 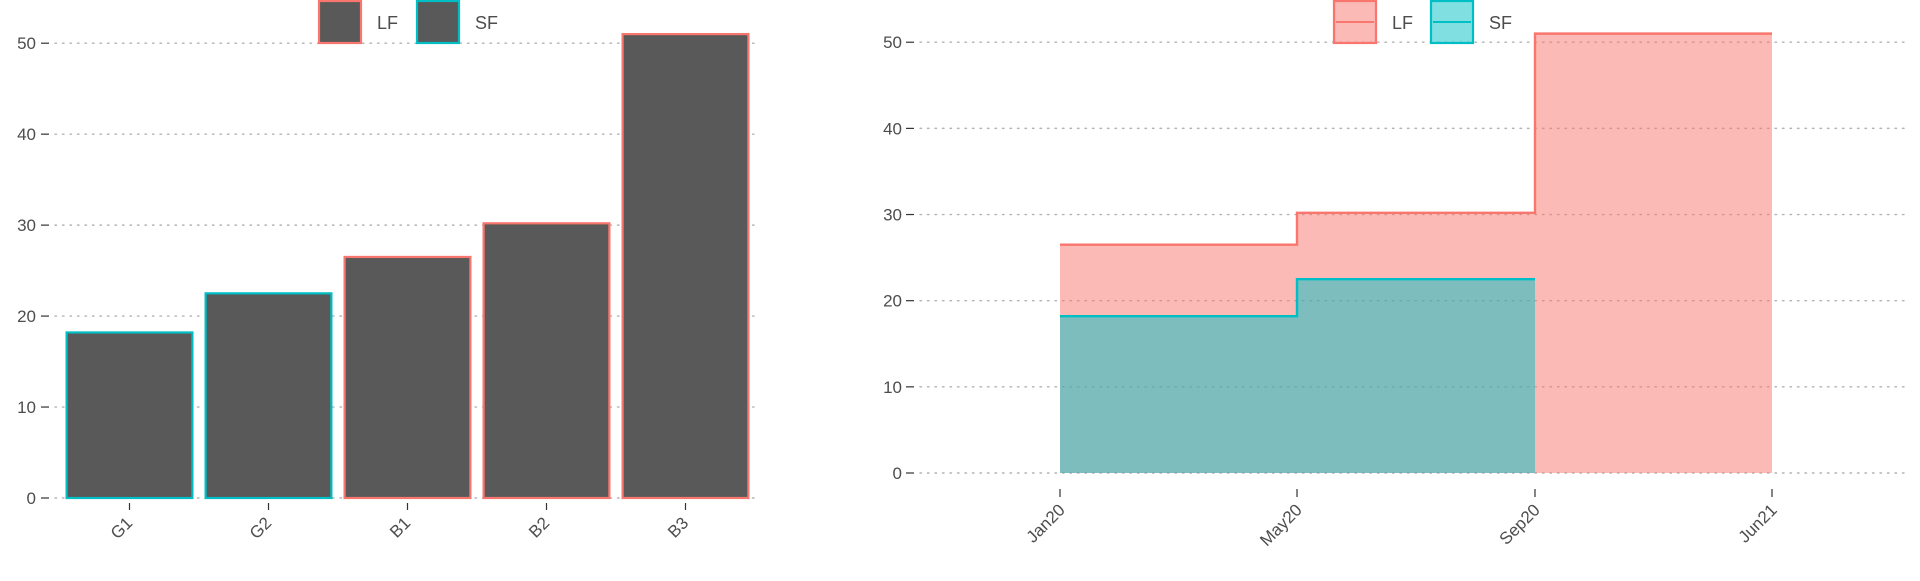 What do you see at coordinates (678, 527) in the screenshot?
I see `x-tick-label: B3` at bounding box center [678, 527].